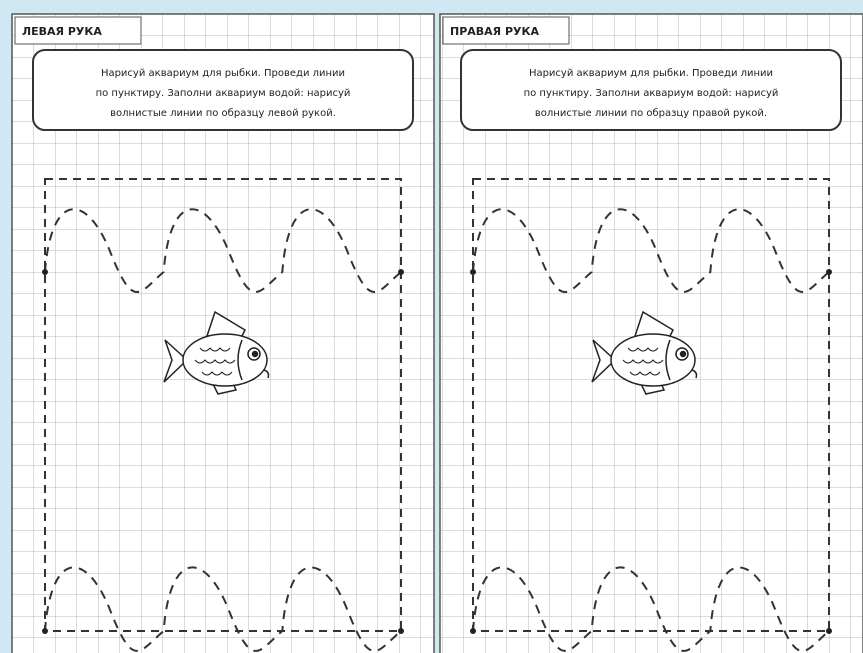  I want to click on panel-title: ПРАВАЯ РУКА, so click(495, 31).